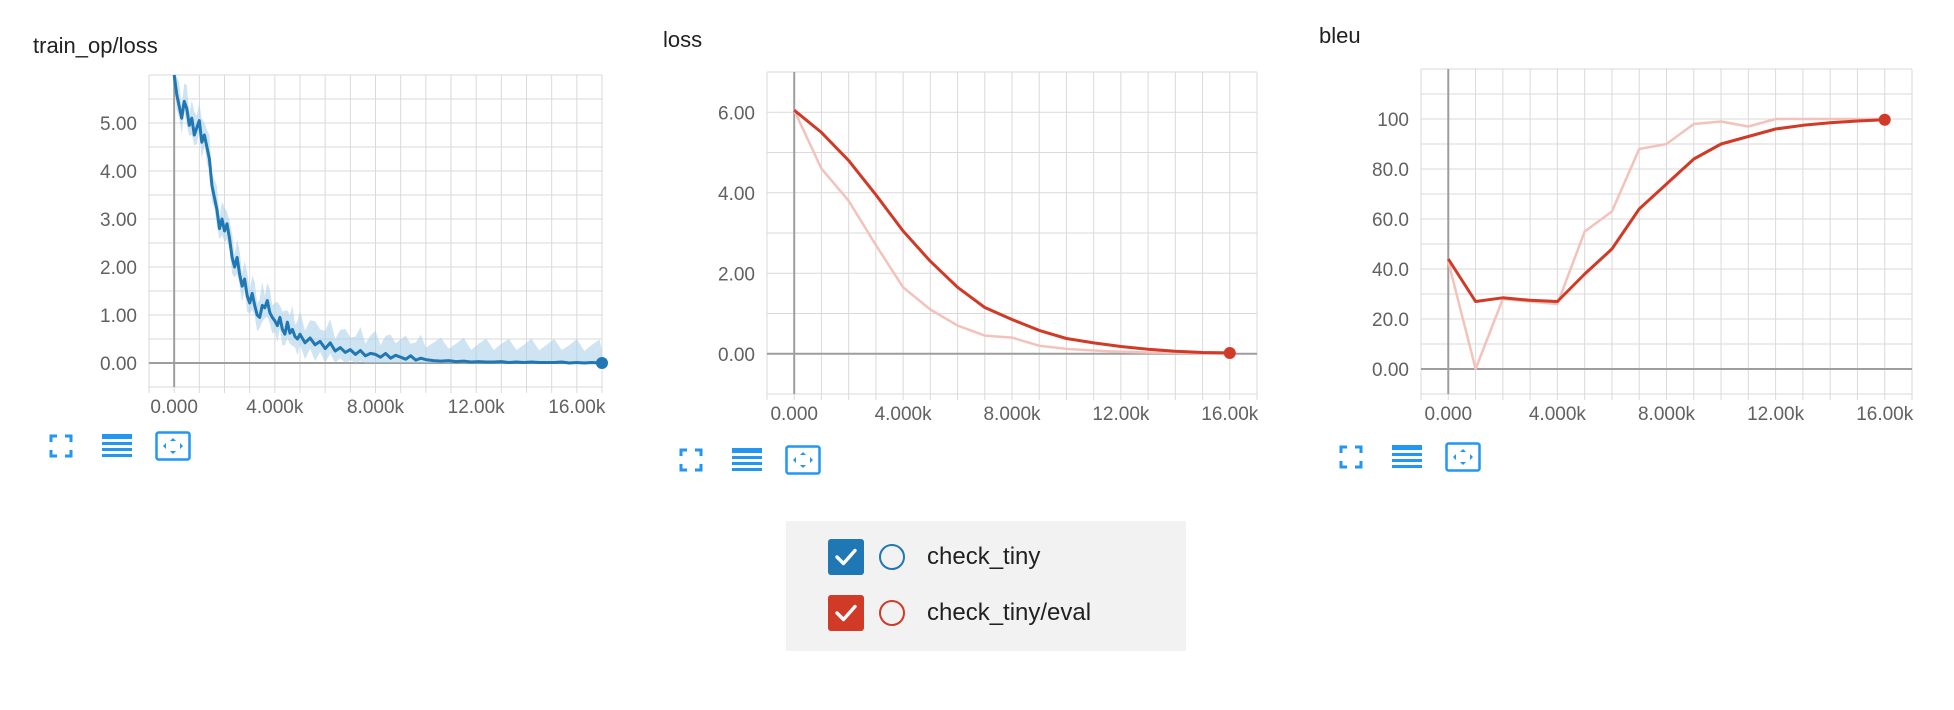  I want to click on run-label: check_tiny/eval, so click(1009, 612).